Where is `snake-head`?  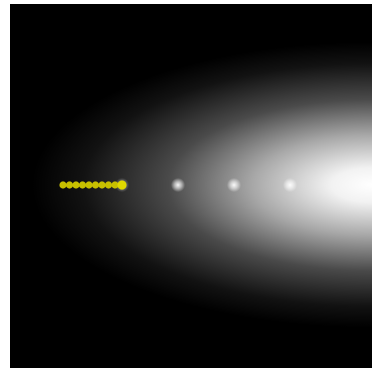 snake-head is located at coordinates (122, 185).